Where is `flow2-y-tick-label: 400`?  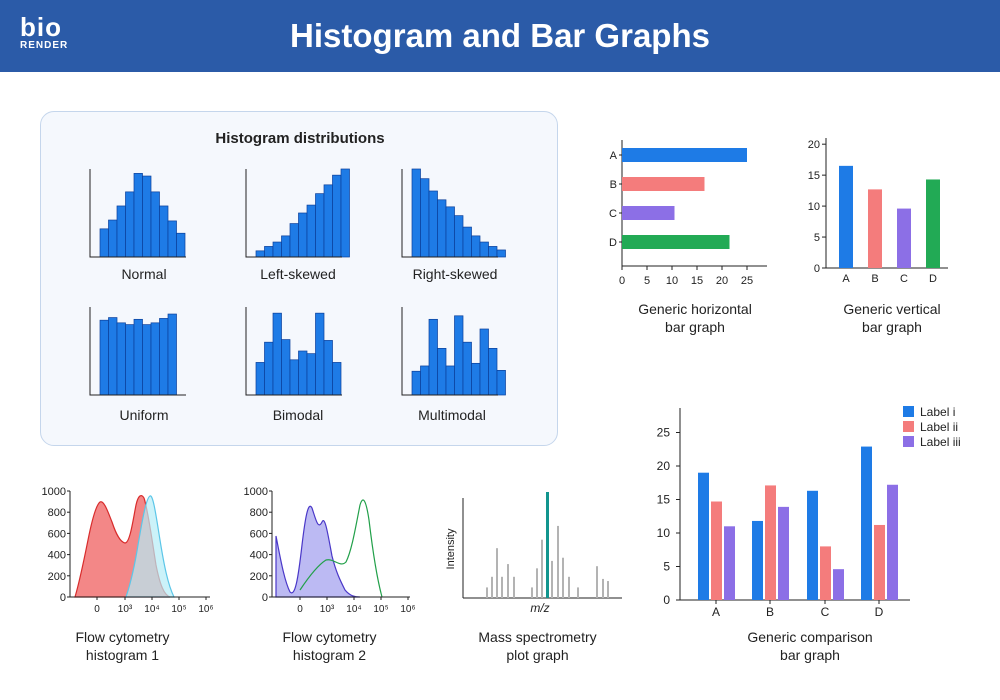 flow2-y-tick-label: 400 is located at coordinates (259, 556).